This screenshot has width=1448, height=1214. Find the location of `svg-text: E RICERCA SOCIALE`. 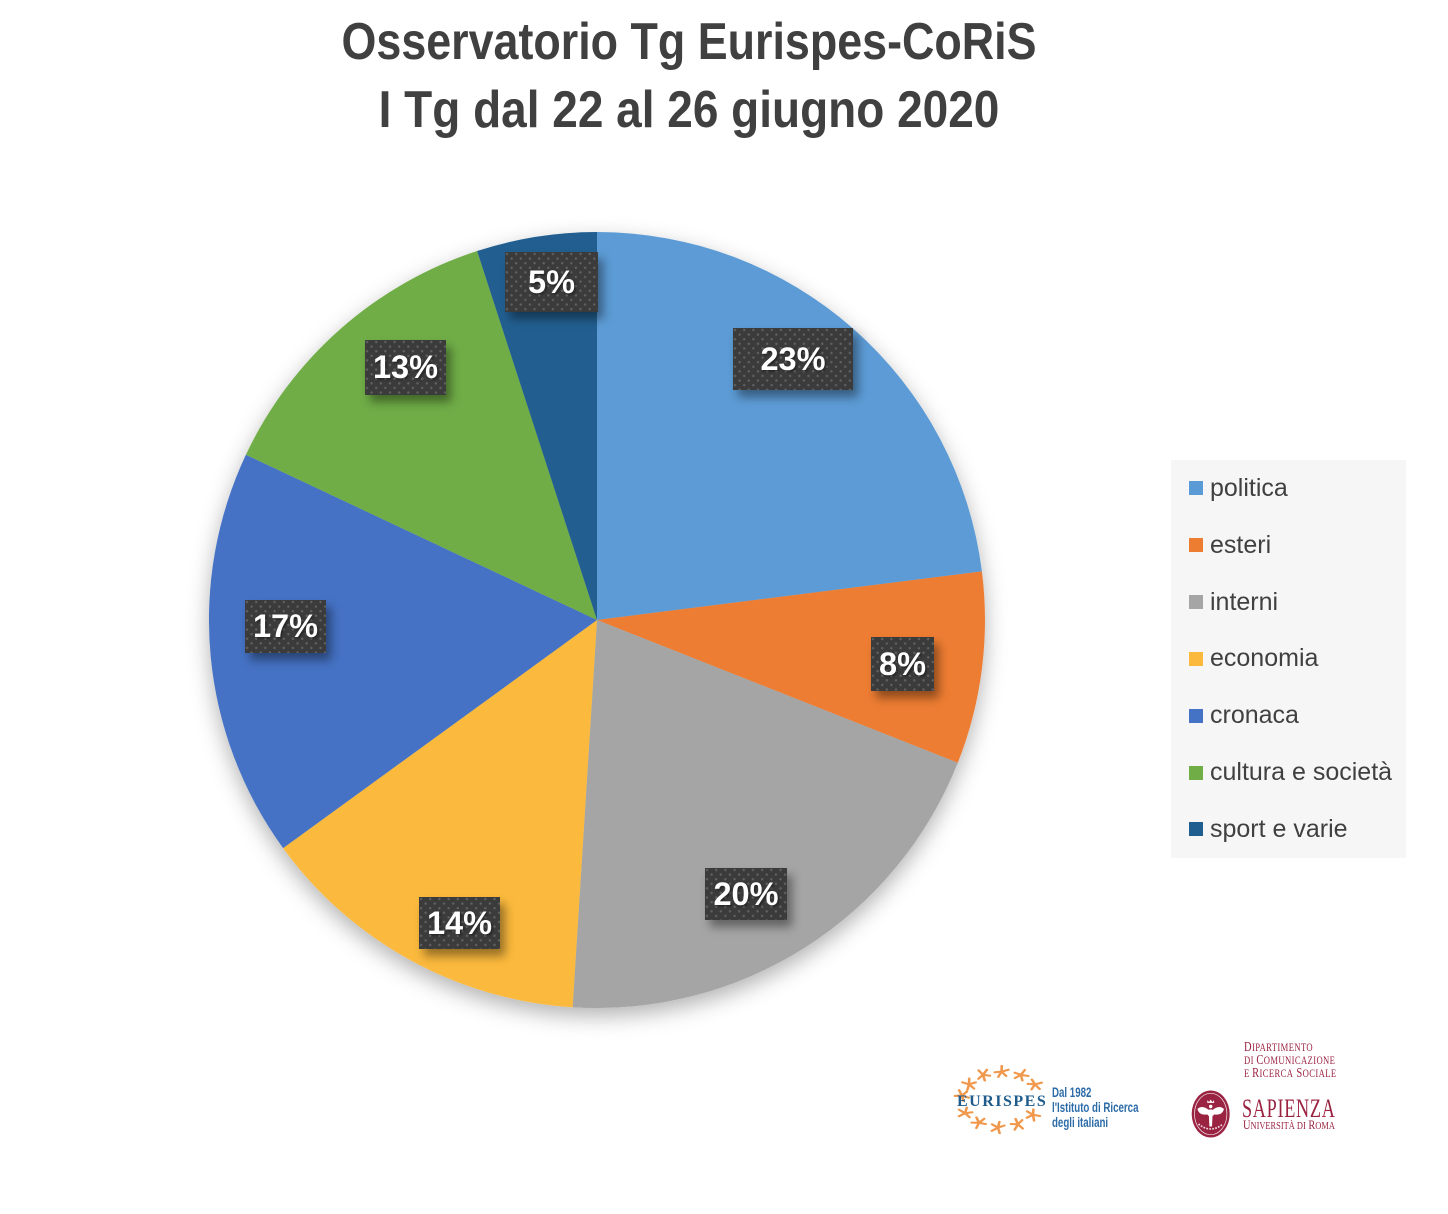

svg-text: E RICERCA SOCIALE is located at coordinates (1290, 1073).